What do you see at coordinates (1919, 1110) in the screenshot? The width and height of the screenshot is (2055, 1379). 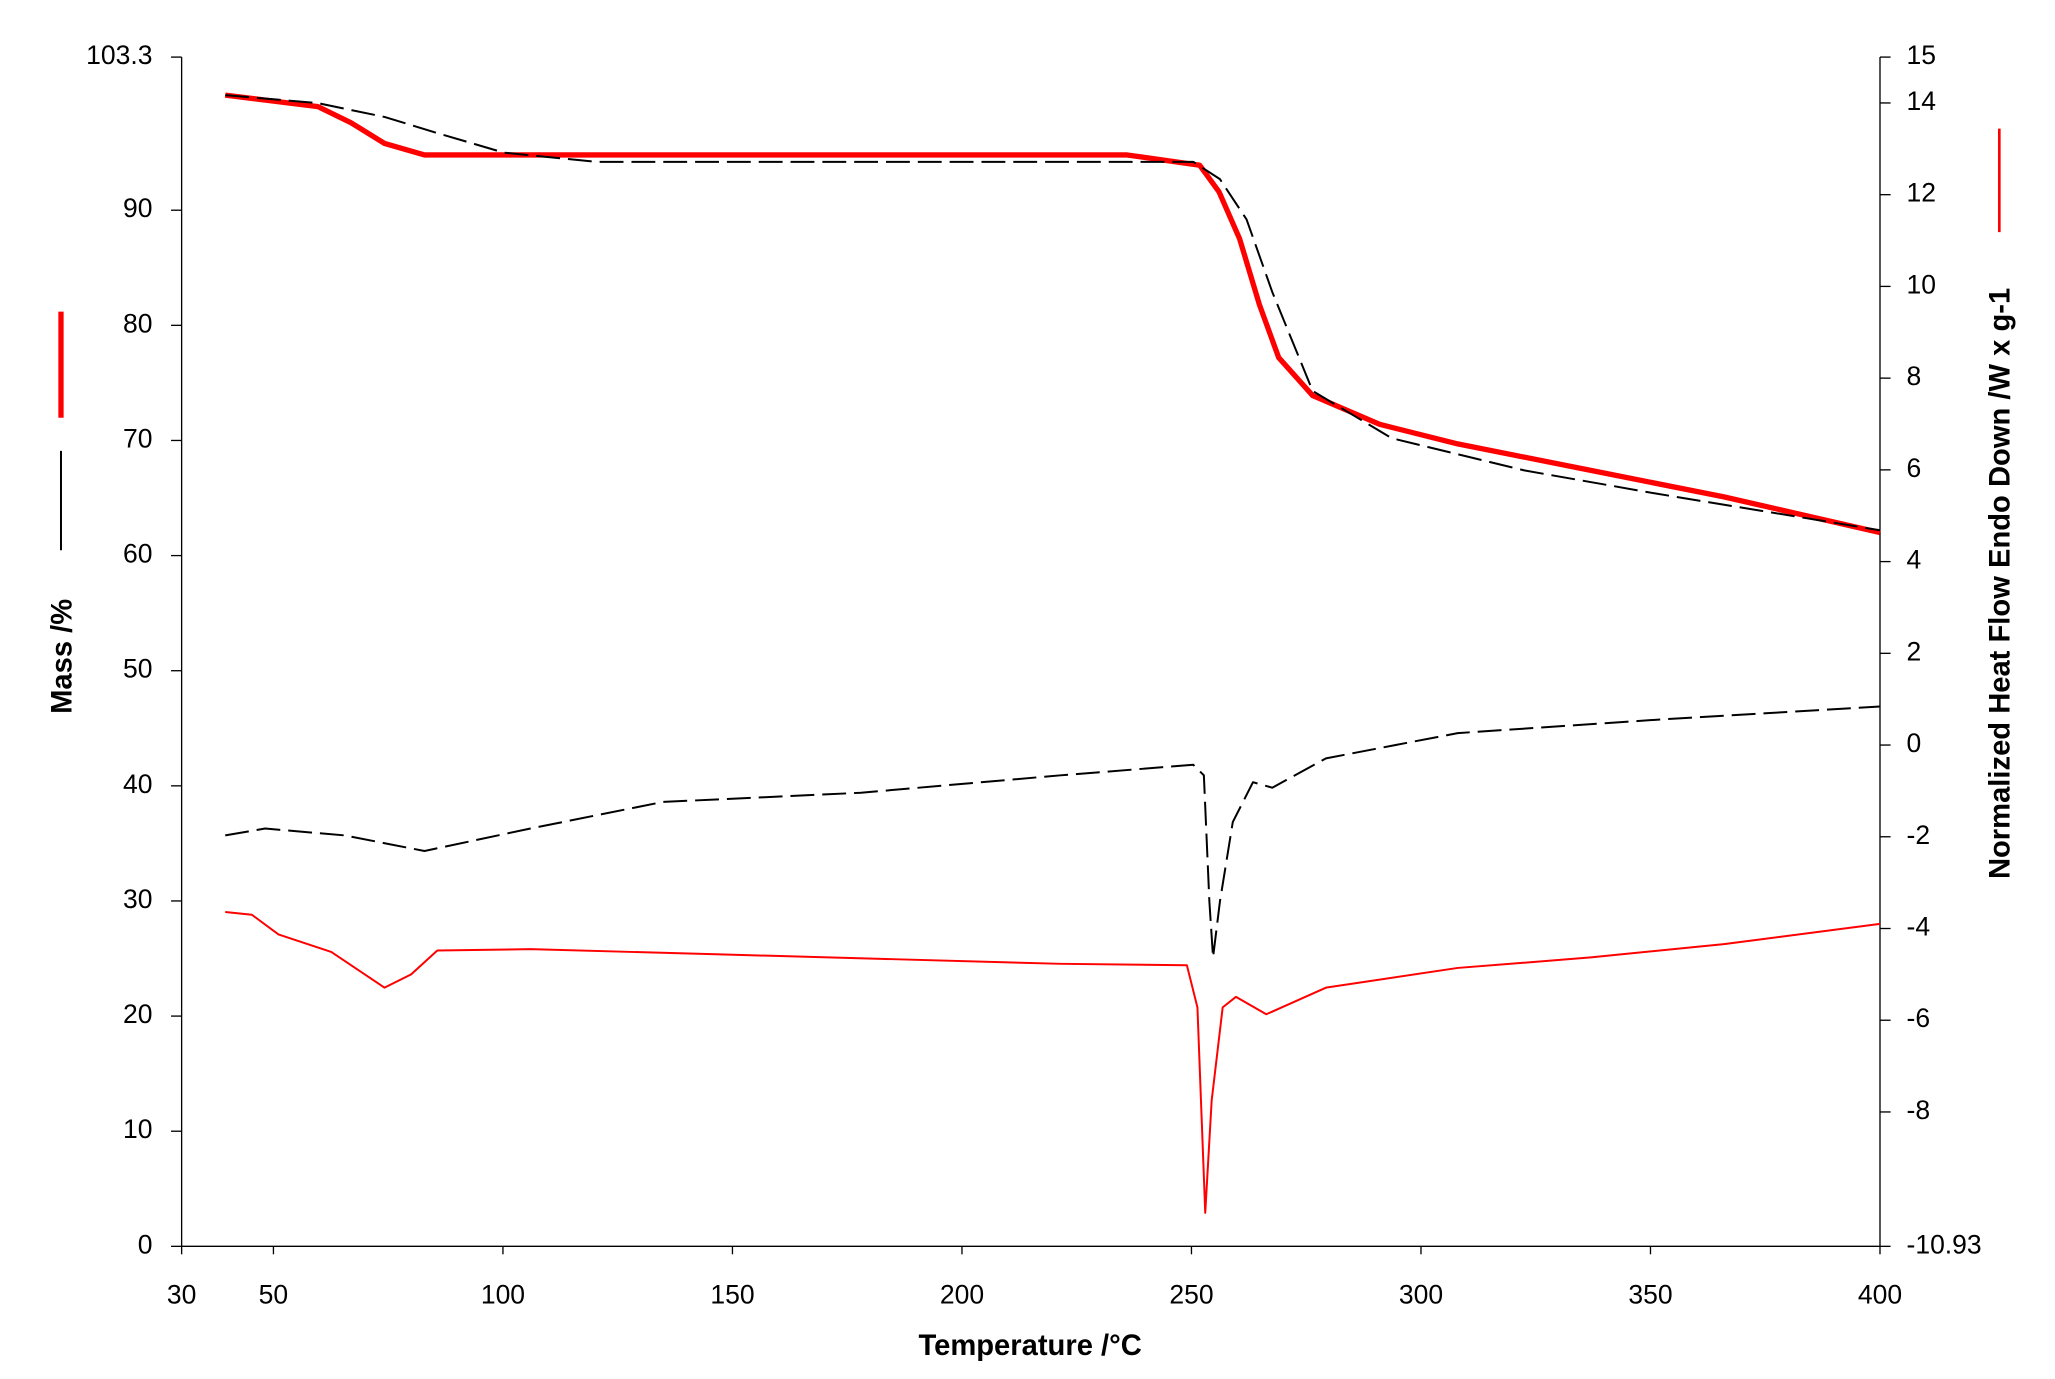 I see `y2-tick-label: -8` at bounding box center [1919, 1110].